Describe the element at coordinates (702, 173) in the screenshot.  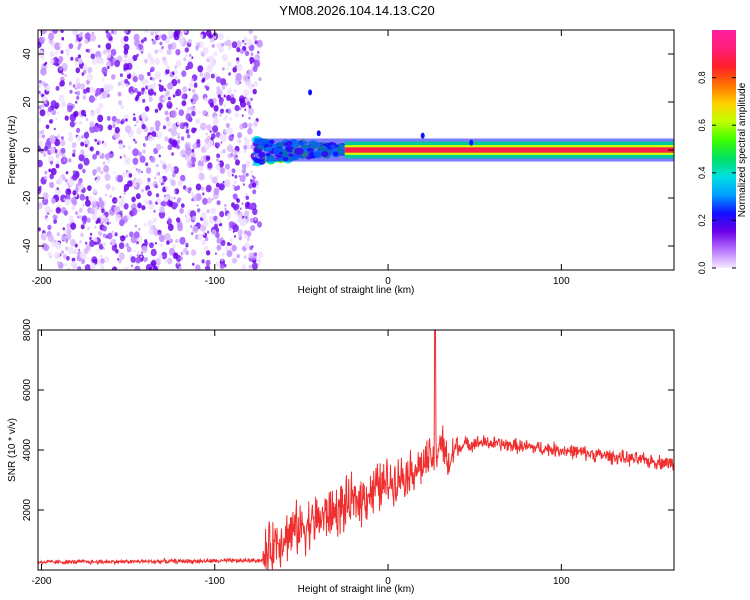
I see `colorbar-tick-label: 0.4` at that location.